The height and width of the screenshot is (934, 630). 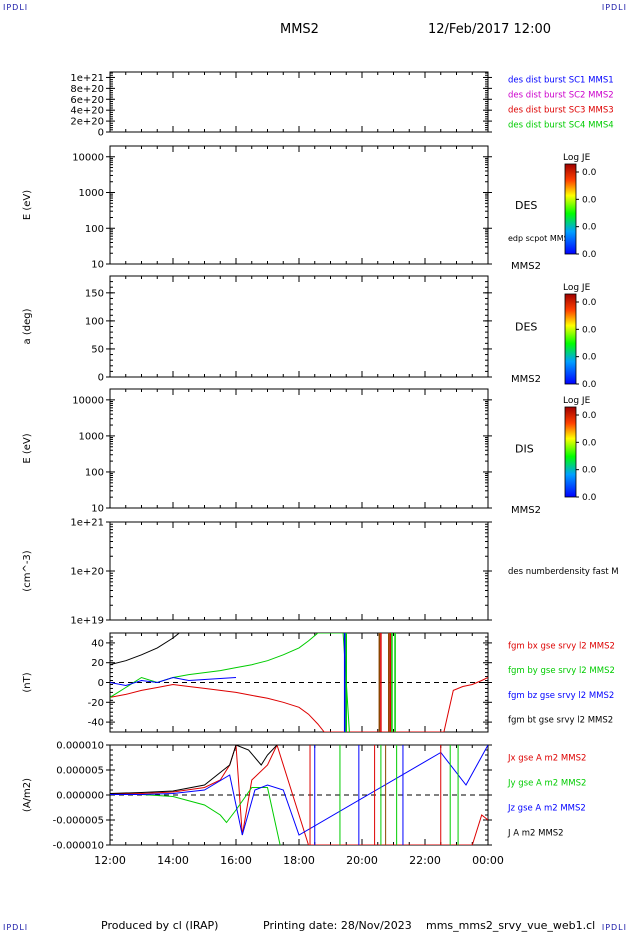 What do you see at coordinates (488, 860) in the screenshot?
I see `x-tick-label: 00:00` at bounding box center [488, 860].